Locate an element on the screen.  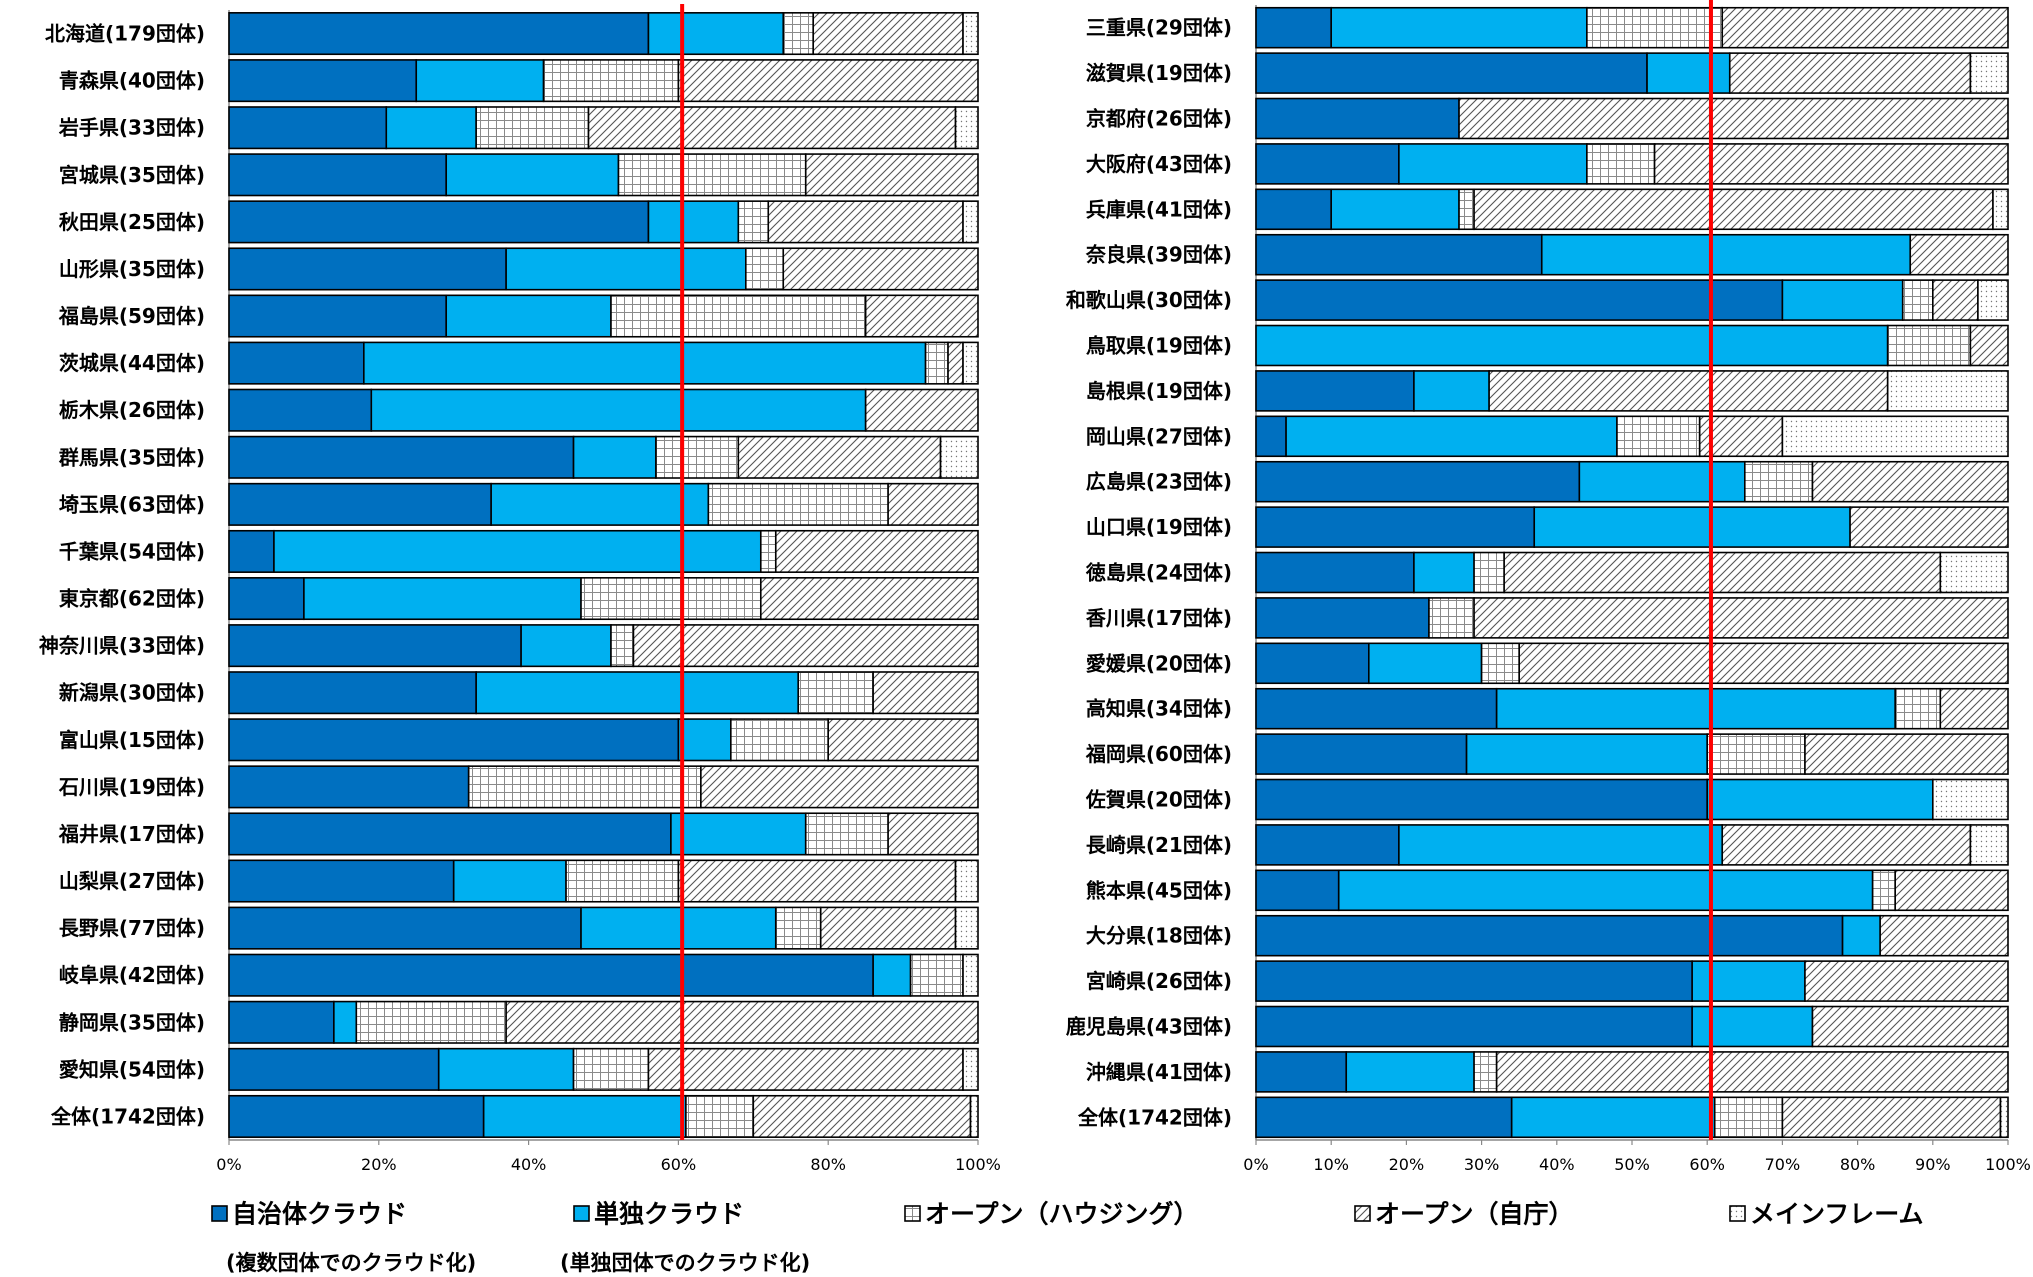
left-category-label: 全体(1742団体) is located at coordinates (127, 1116).